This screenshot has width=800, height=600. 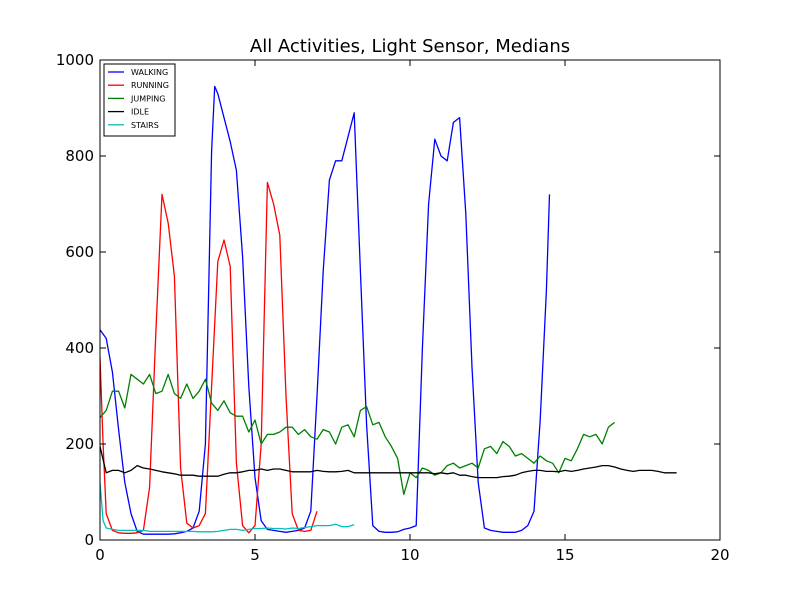 I want to click on y-tick-label: 1000, so click(x=75, y=60).